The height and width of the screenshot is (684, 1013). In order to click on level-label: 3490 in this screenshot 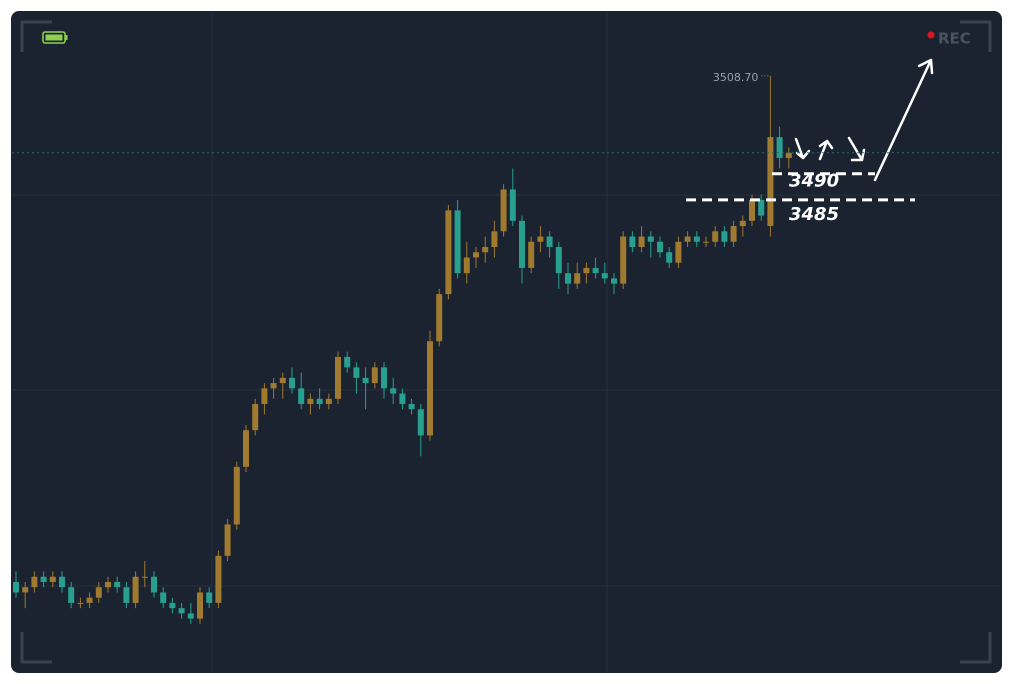, I will do `click(814, 181)`.